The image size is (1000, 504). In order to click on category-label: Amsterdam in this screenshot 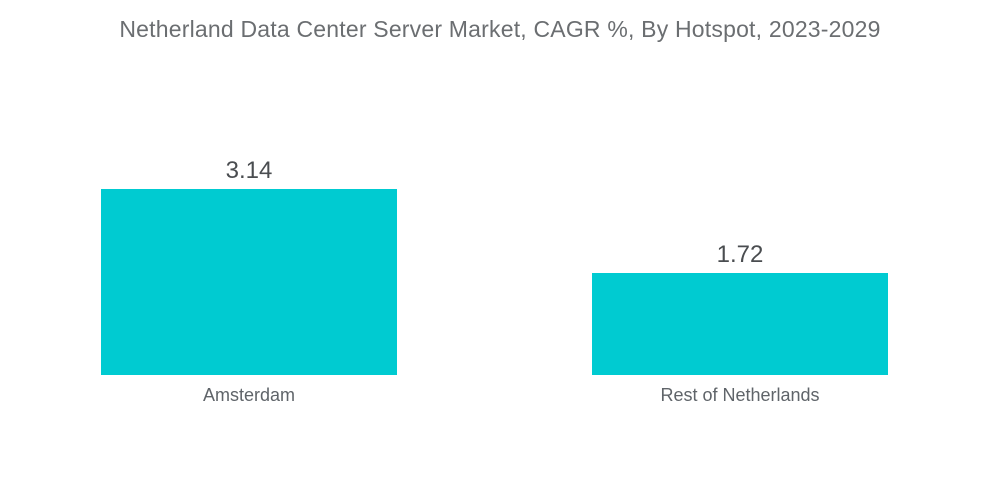, I will do `click(249, 395)`.